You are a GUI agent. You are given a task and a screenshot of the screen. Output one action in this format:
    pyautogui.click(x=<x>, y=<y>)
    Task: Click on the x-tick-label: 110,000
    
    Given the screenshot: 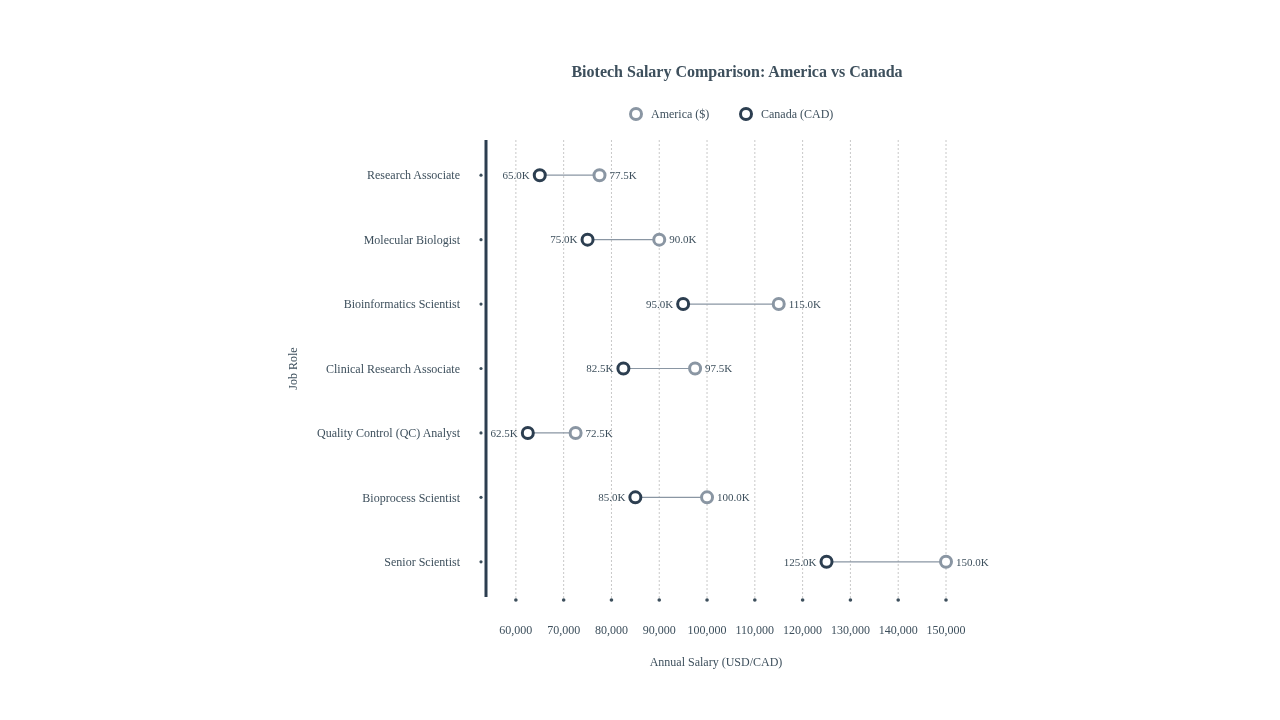 What is the action you would take?
    pyautogui.click(x=755, y=630)
    